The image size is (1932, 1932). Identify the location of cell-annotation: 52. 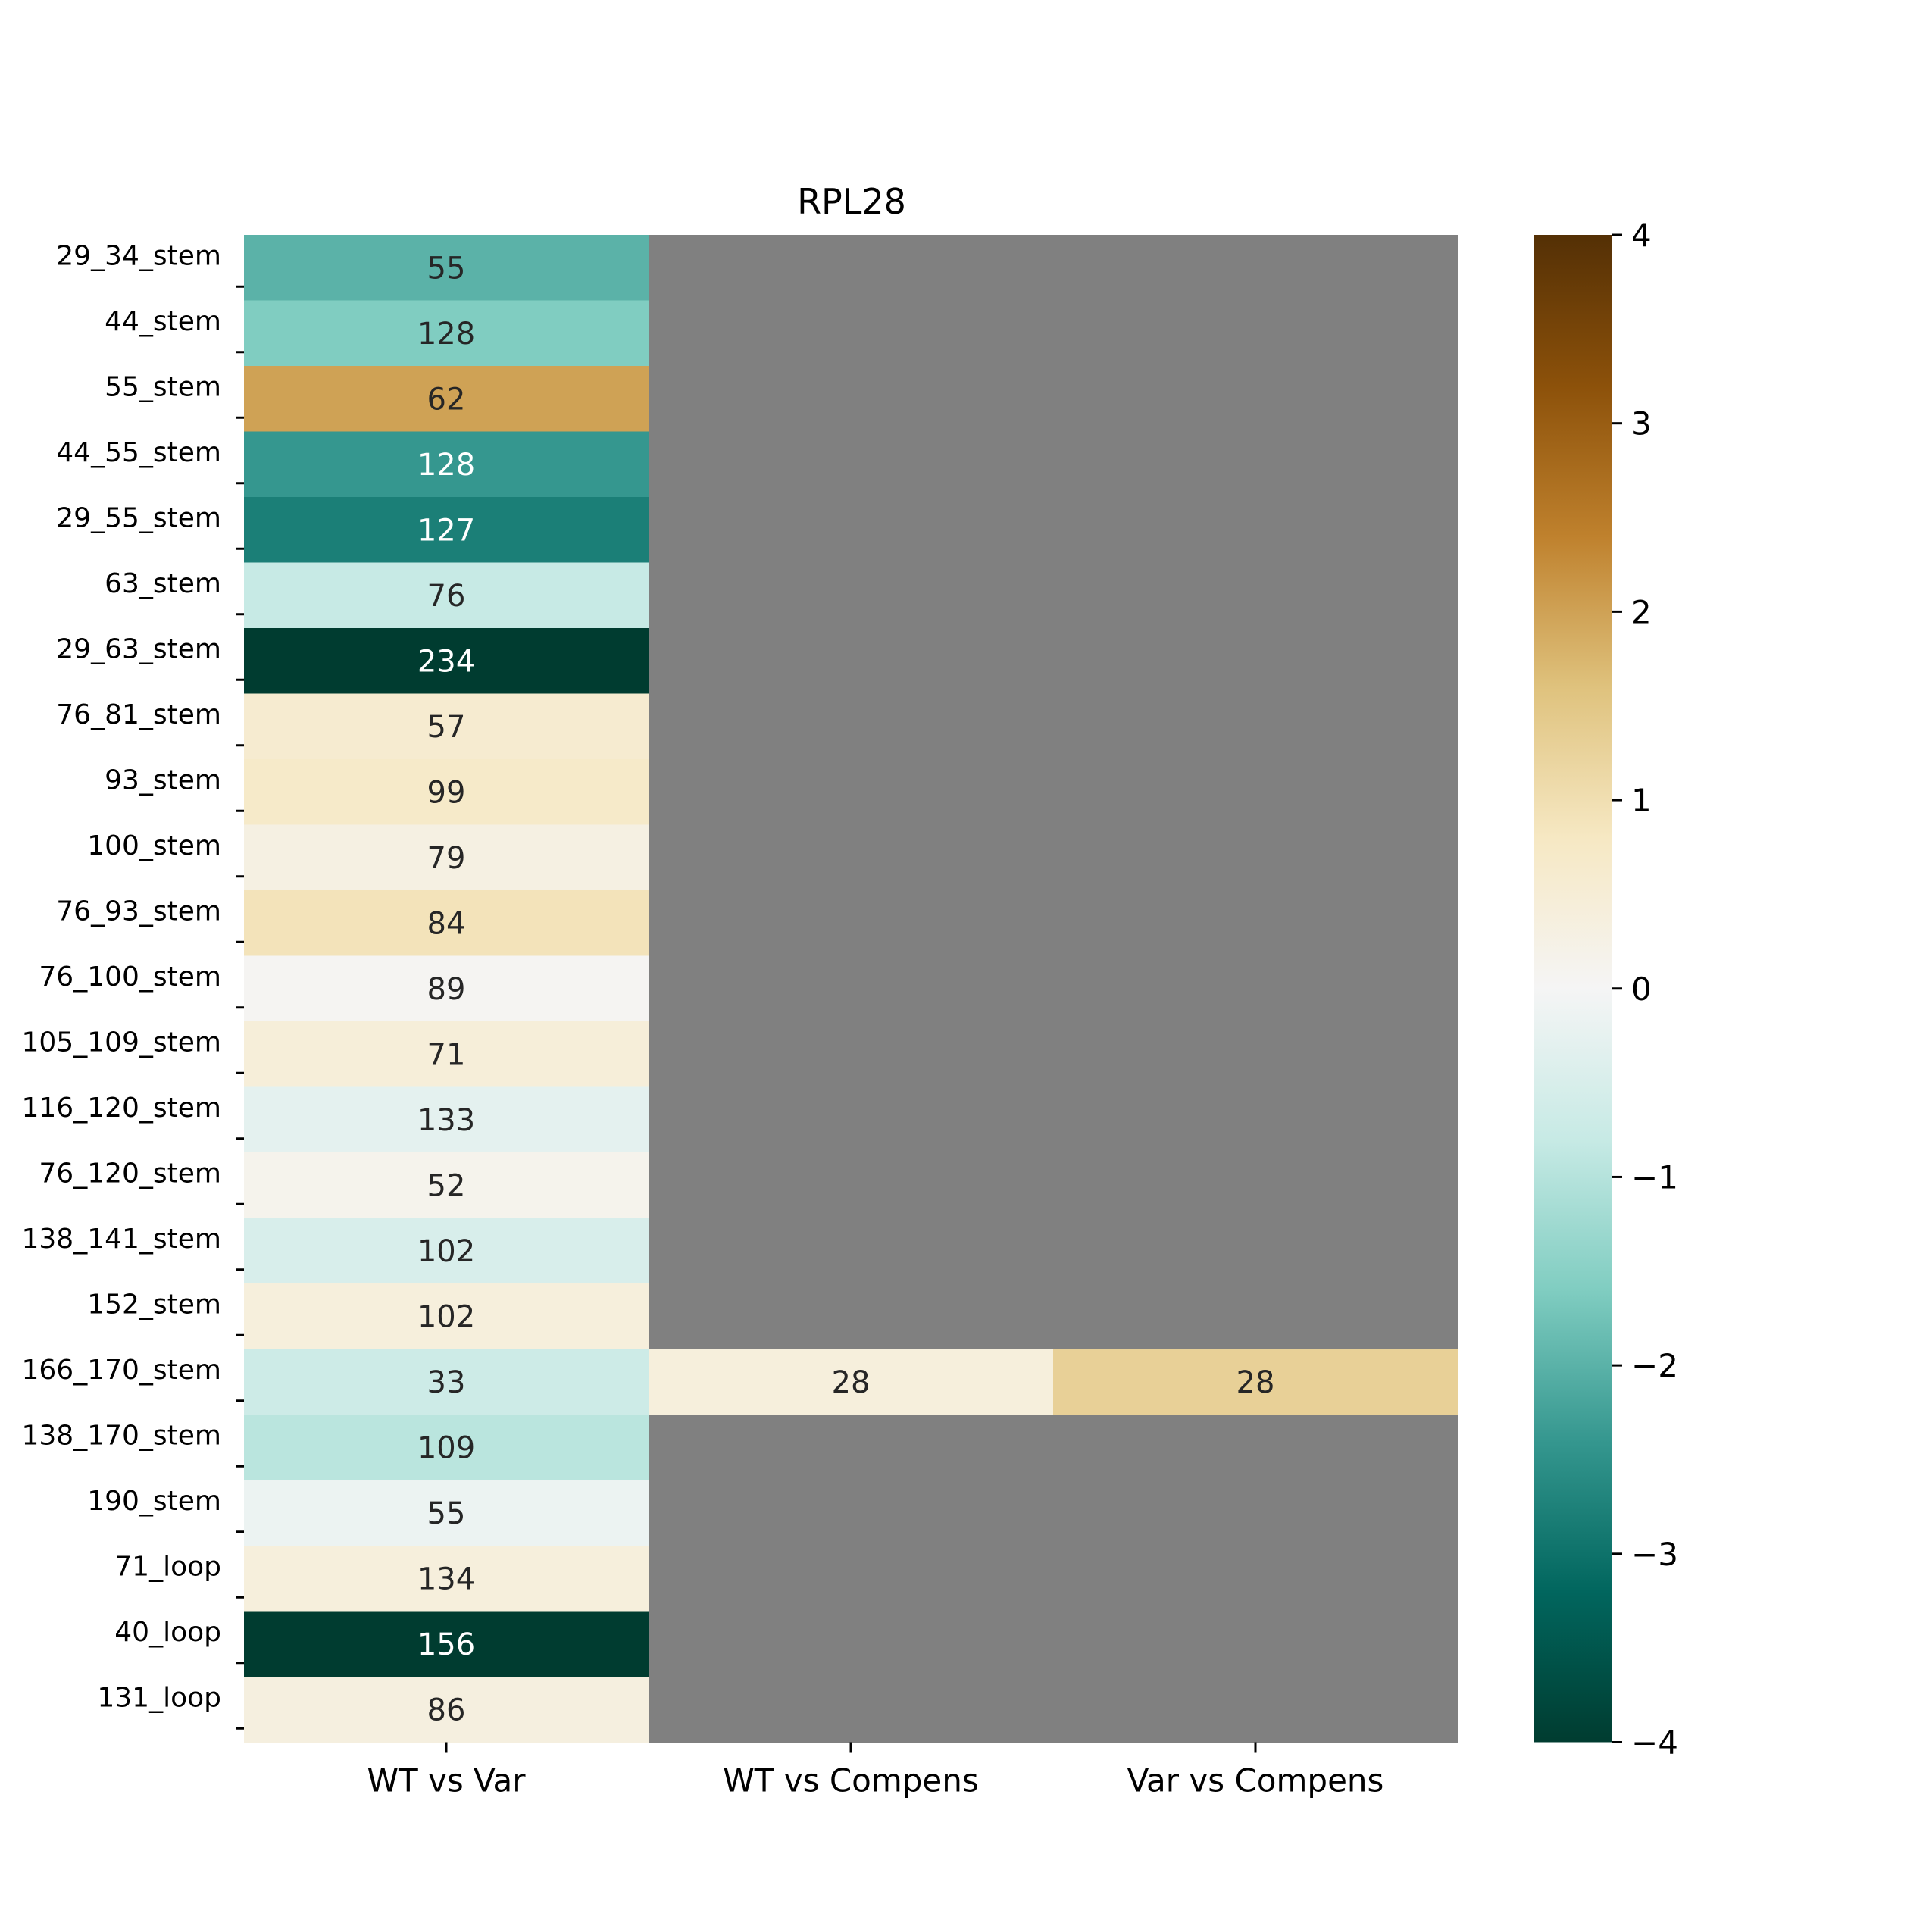
(446, 1185).